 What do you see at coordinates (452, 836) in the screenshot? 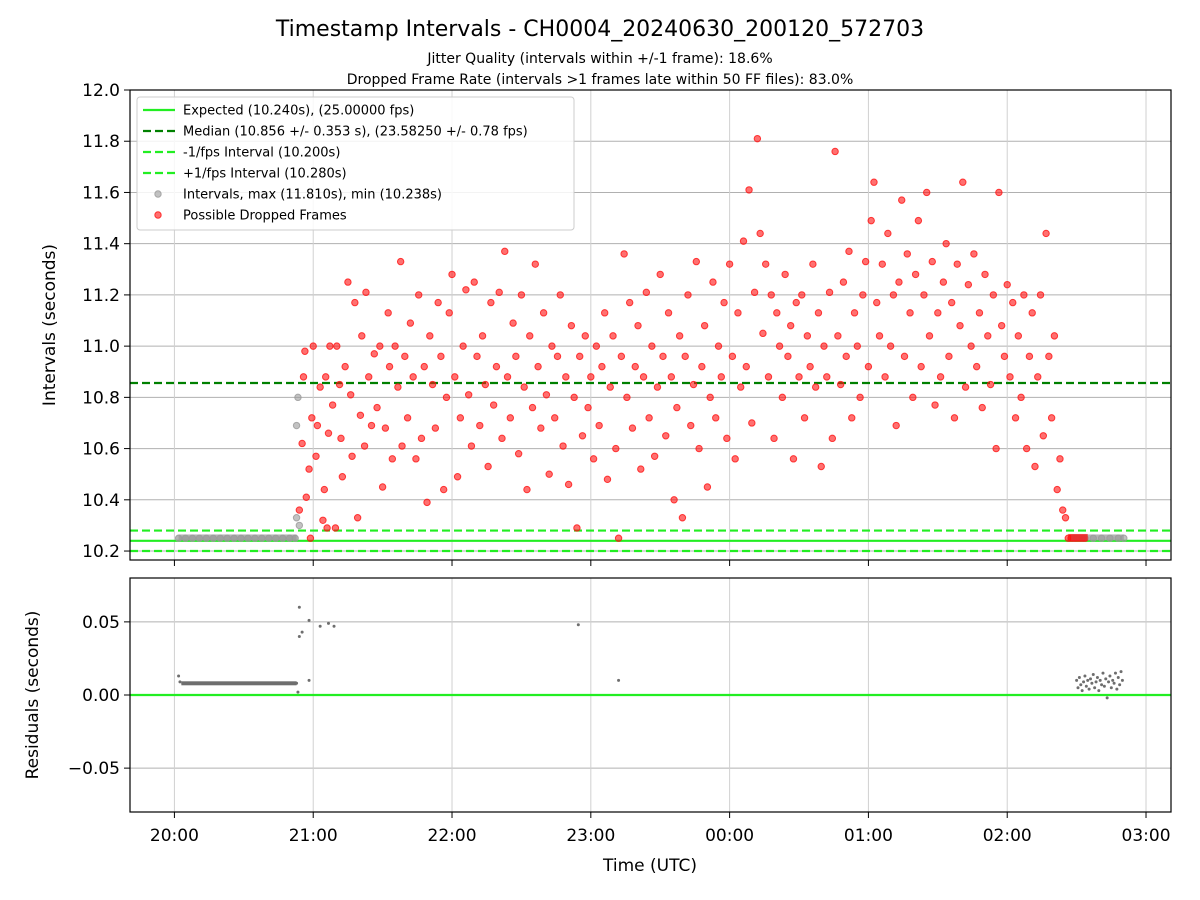
I see `residuals-x-tick-label: 22:00` at bounding box center [452, 836].